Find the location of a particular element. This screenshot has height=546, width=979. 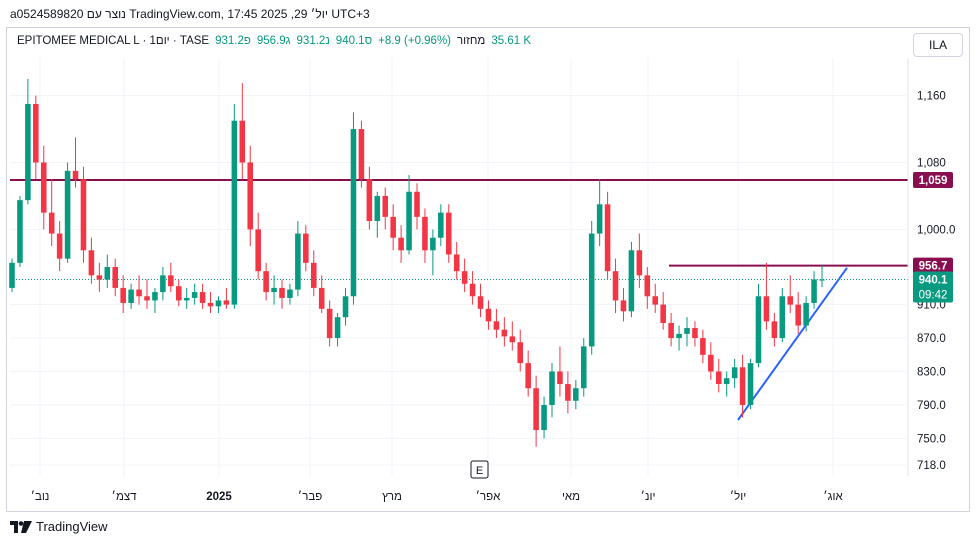

legend-volume-label: מחזור is located at coordinates (471, 41).